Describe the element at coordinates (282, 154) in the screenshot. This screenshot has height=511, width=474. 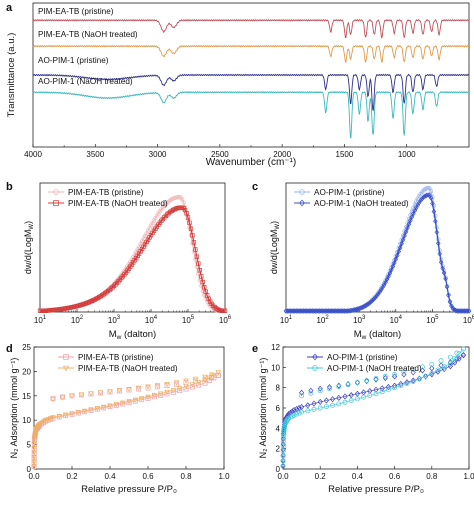
I see `panel-a-xtick-2000-label: 2000` at that location.